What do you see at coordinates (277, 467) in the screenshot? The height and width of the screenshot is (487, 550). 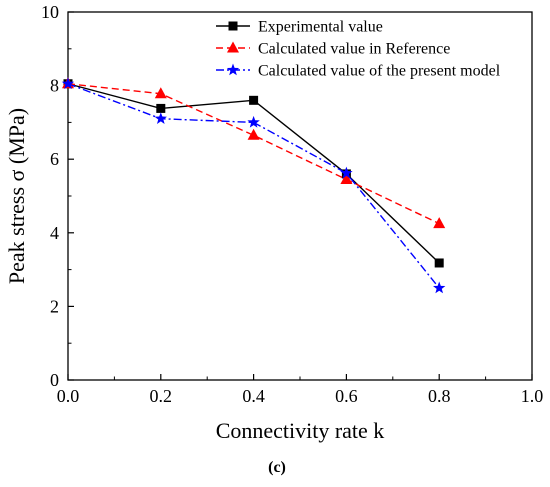 I see `figure-caption: (c)` at bounding box center [277, 467].